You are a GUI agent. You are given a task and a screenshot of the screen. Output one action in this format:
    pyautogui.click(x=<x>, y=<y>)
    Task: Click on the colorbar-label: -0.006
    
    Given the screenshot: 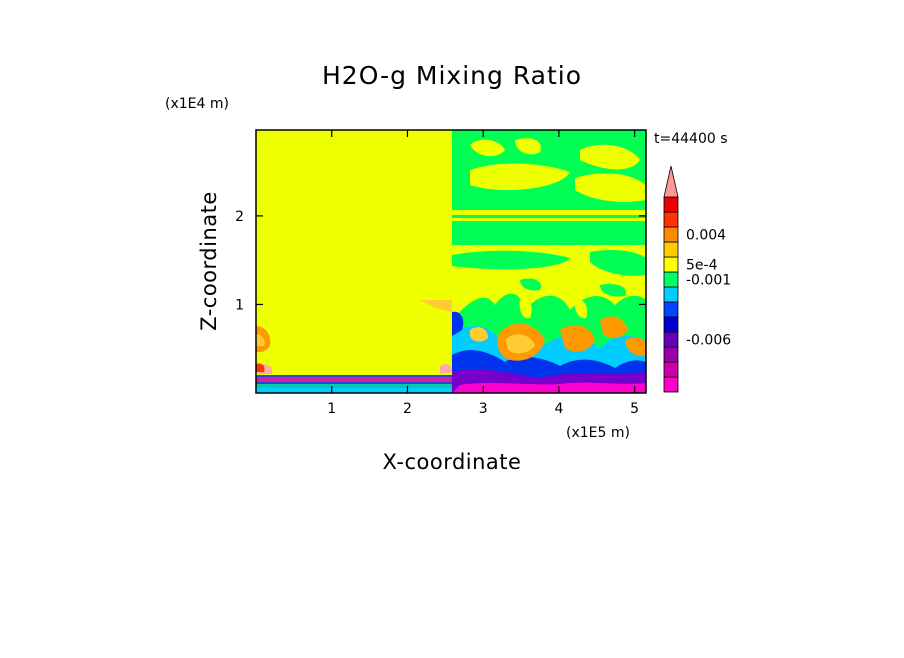 What is the action you would take?
    pyautogui.click(x=708, y=341)
    